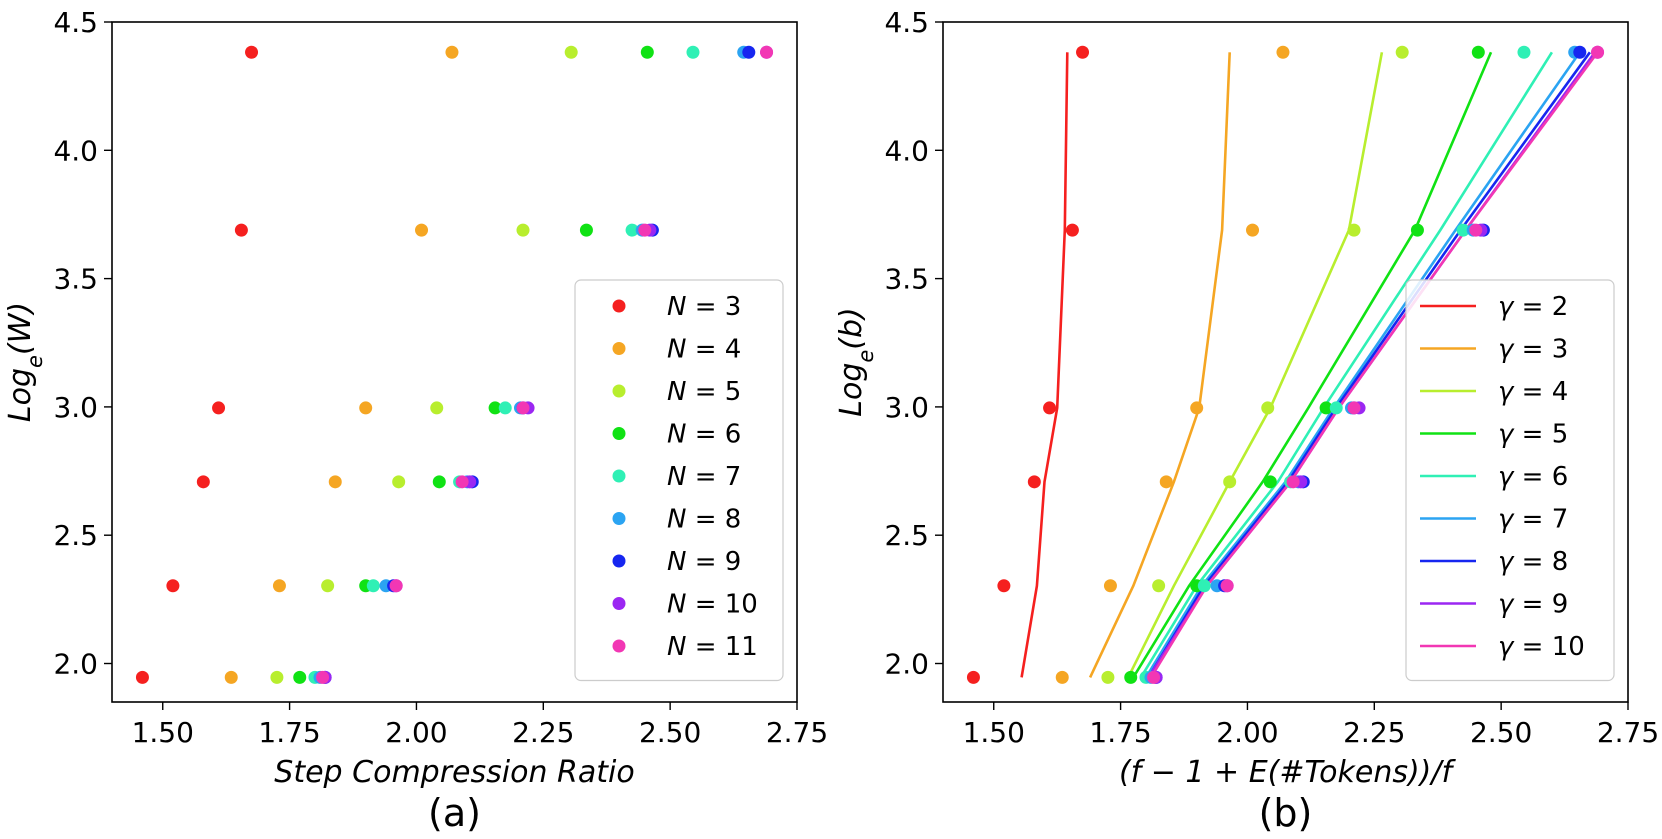  I want to click on x-axis-label: Step Compression Ratio, so click(454, 772).